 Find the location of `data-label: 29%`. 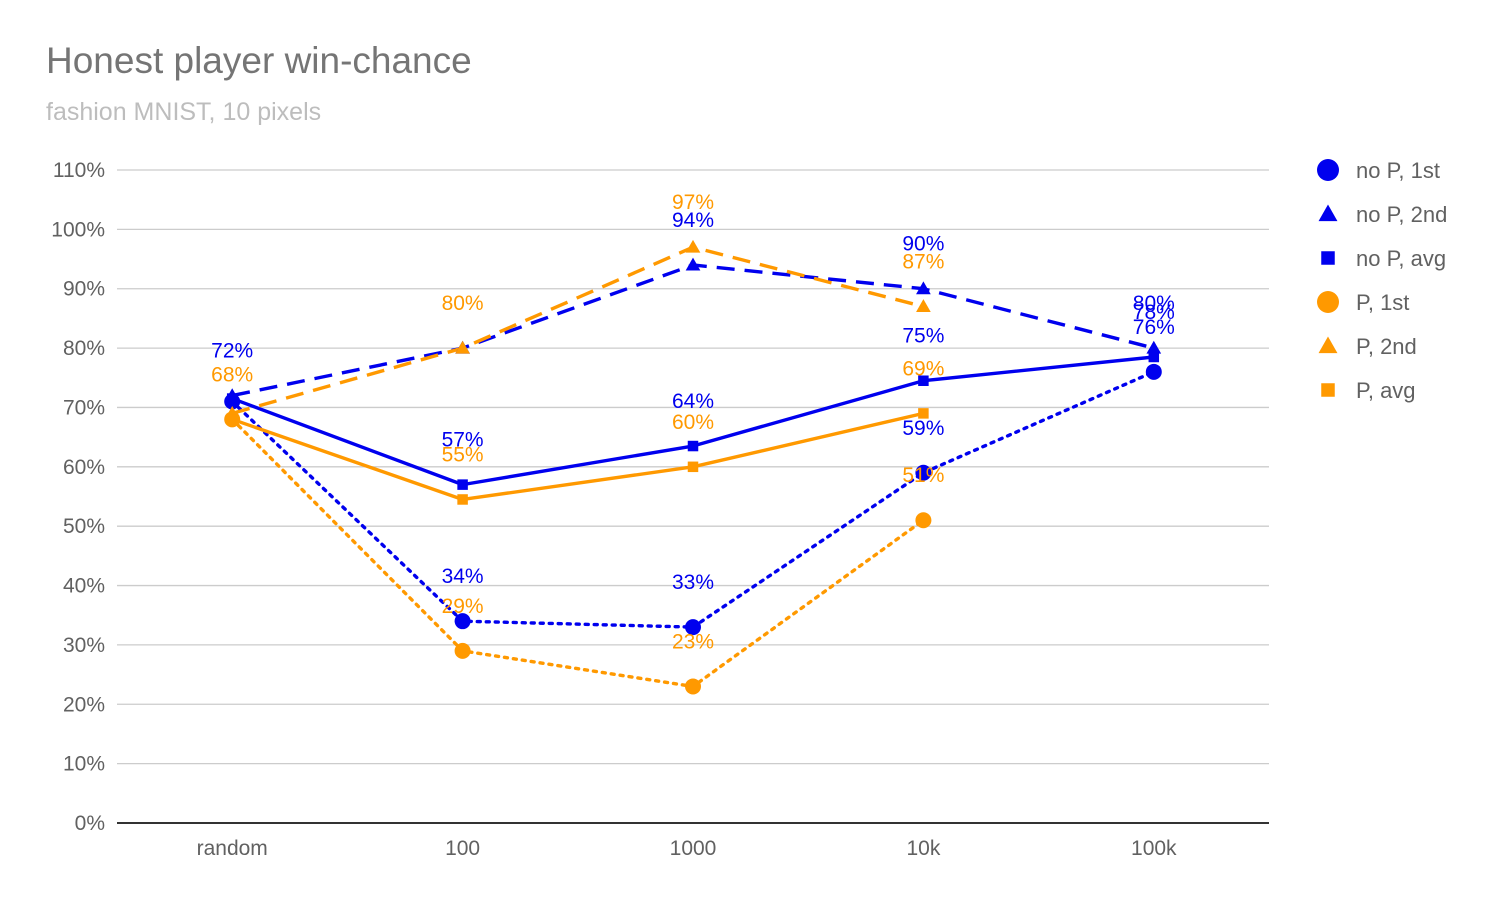

data-label: 29% is located at coordinates (463, 606).